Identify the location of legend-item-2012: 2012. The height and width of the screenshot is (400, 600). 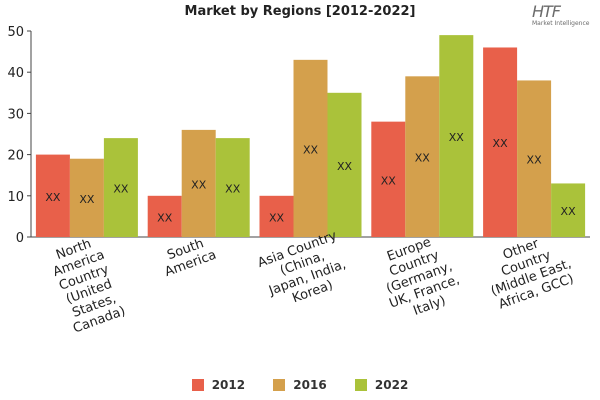
(218, 385).